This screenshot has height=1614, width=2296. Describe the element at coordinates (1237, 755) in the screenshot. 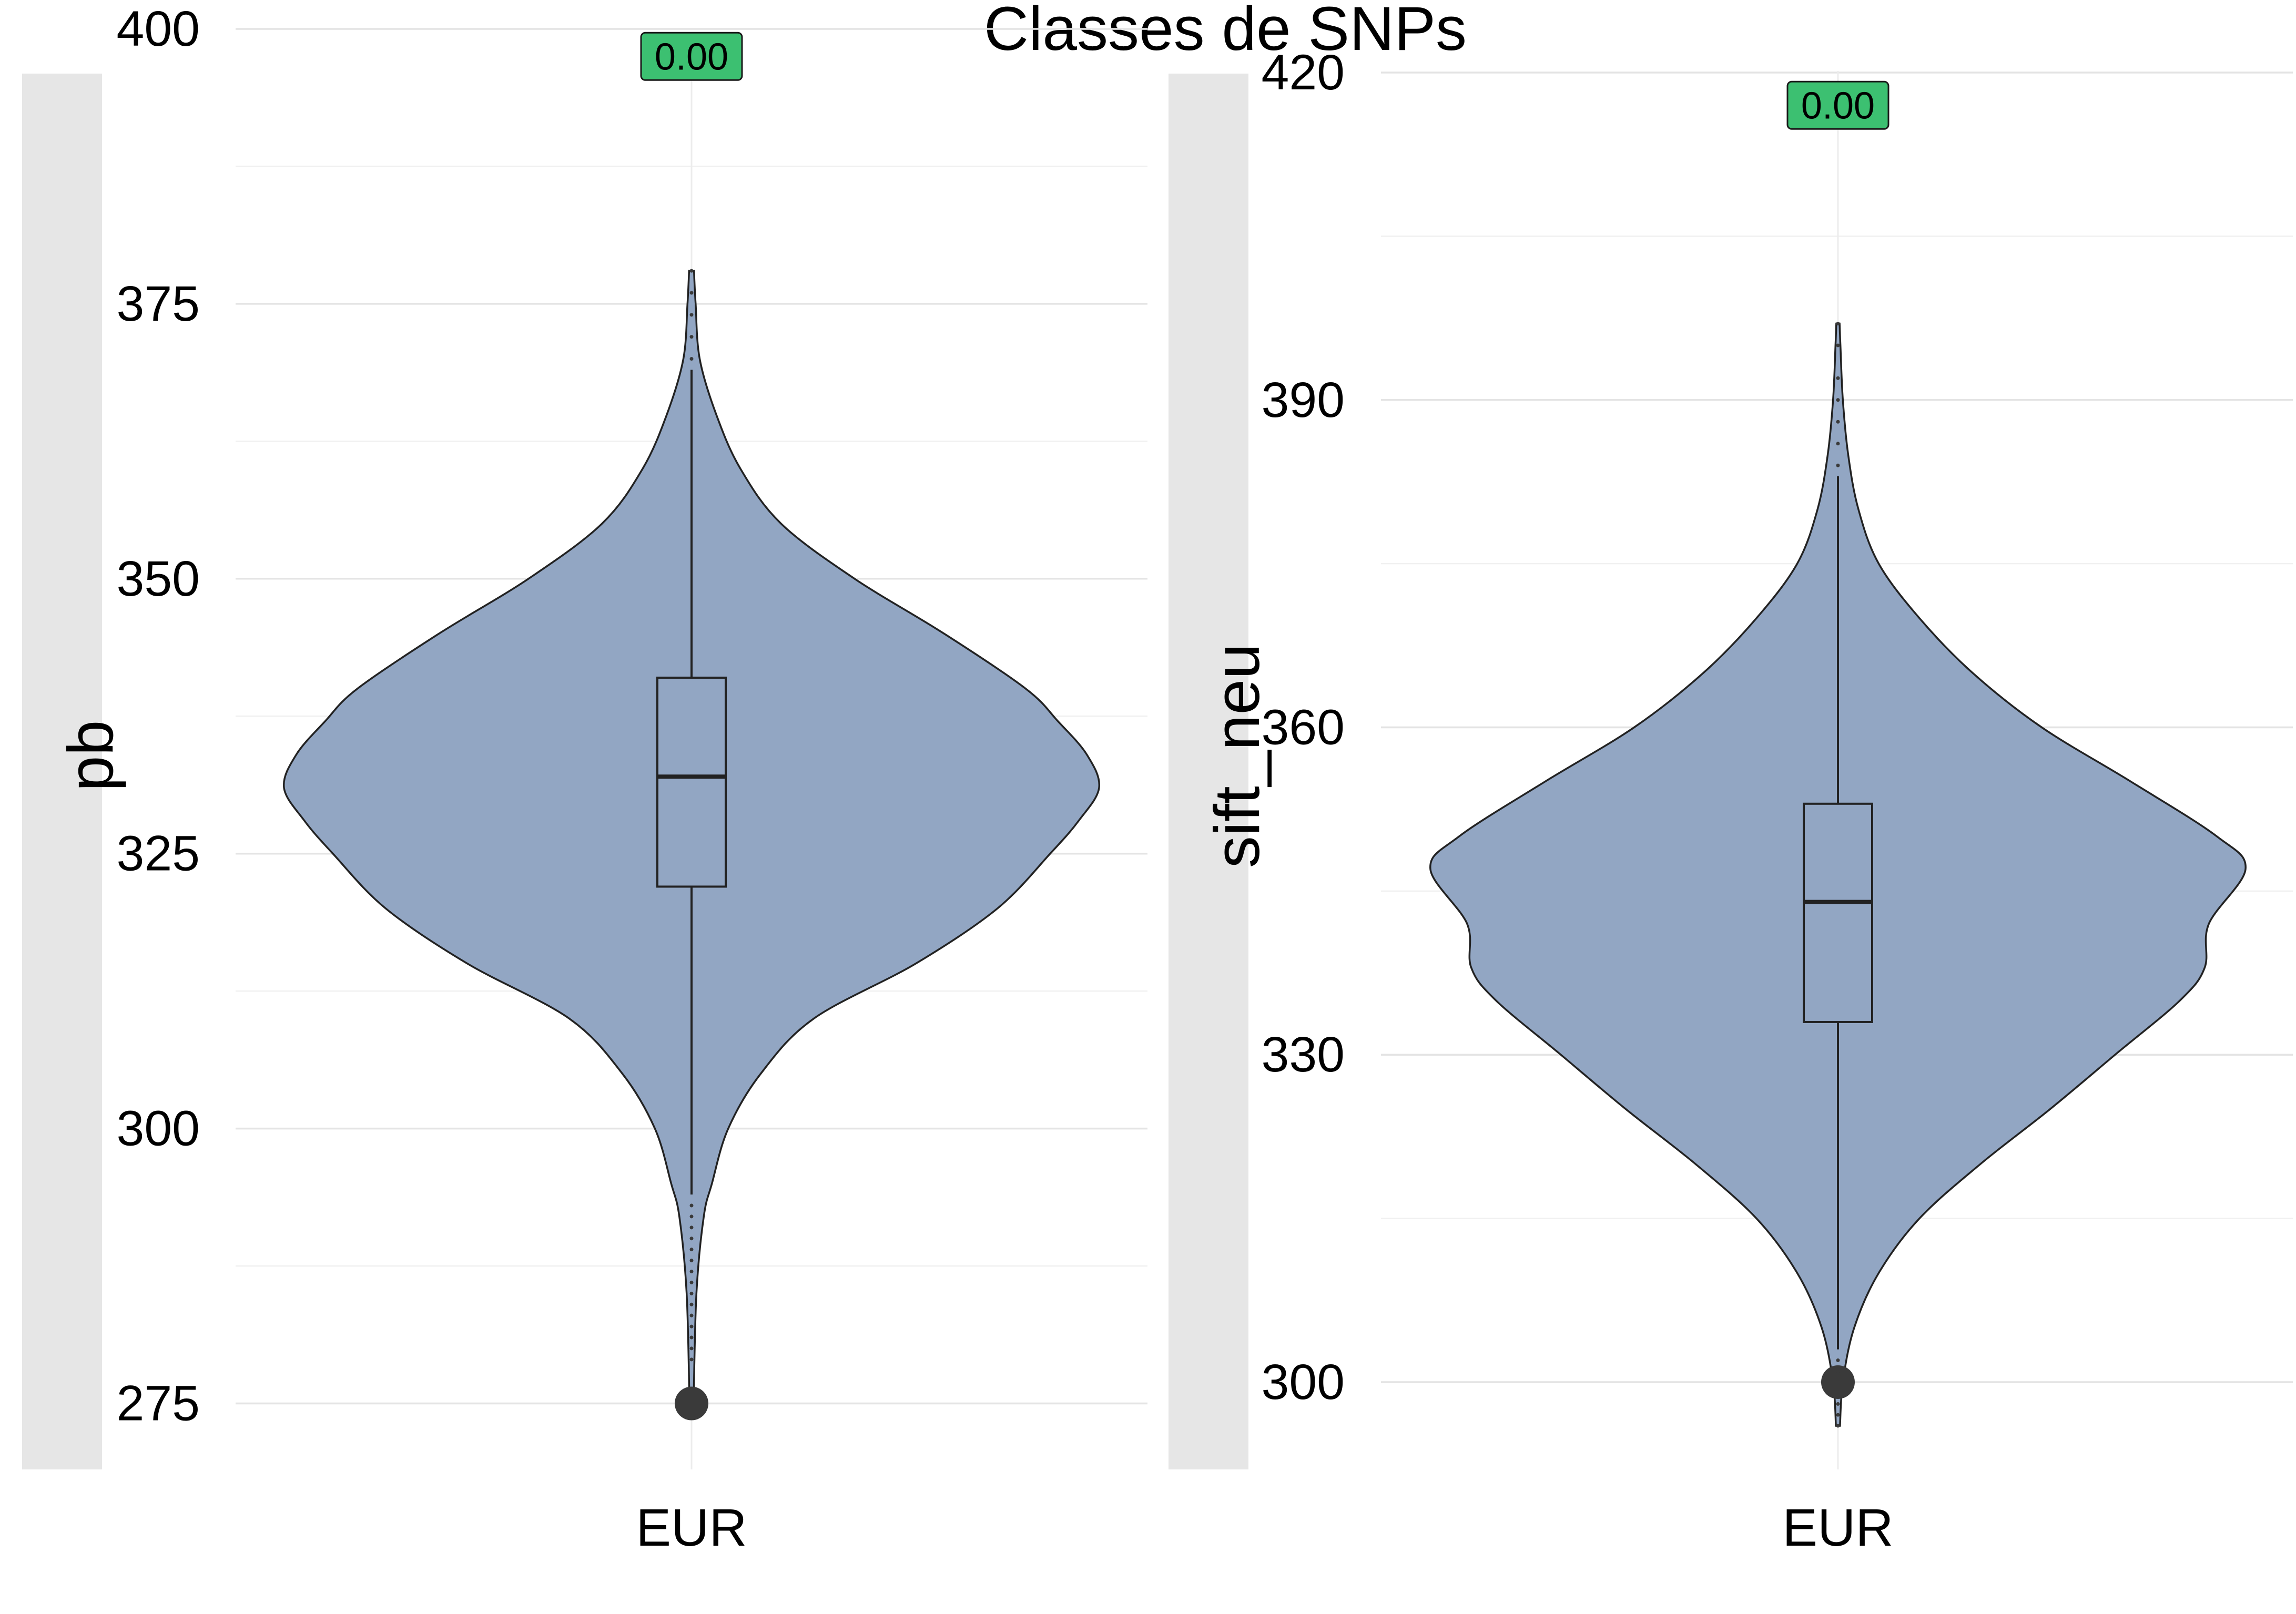

I see `y-axis-label: sift_neu` at that location.